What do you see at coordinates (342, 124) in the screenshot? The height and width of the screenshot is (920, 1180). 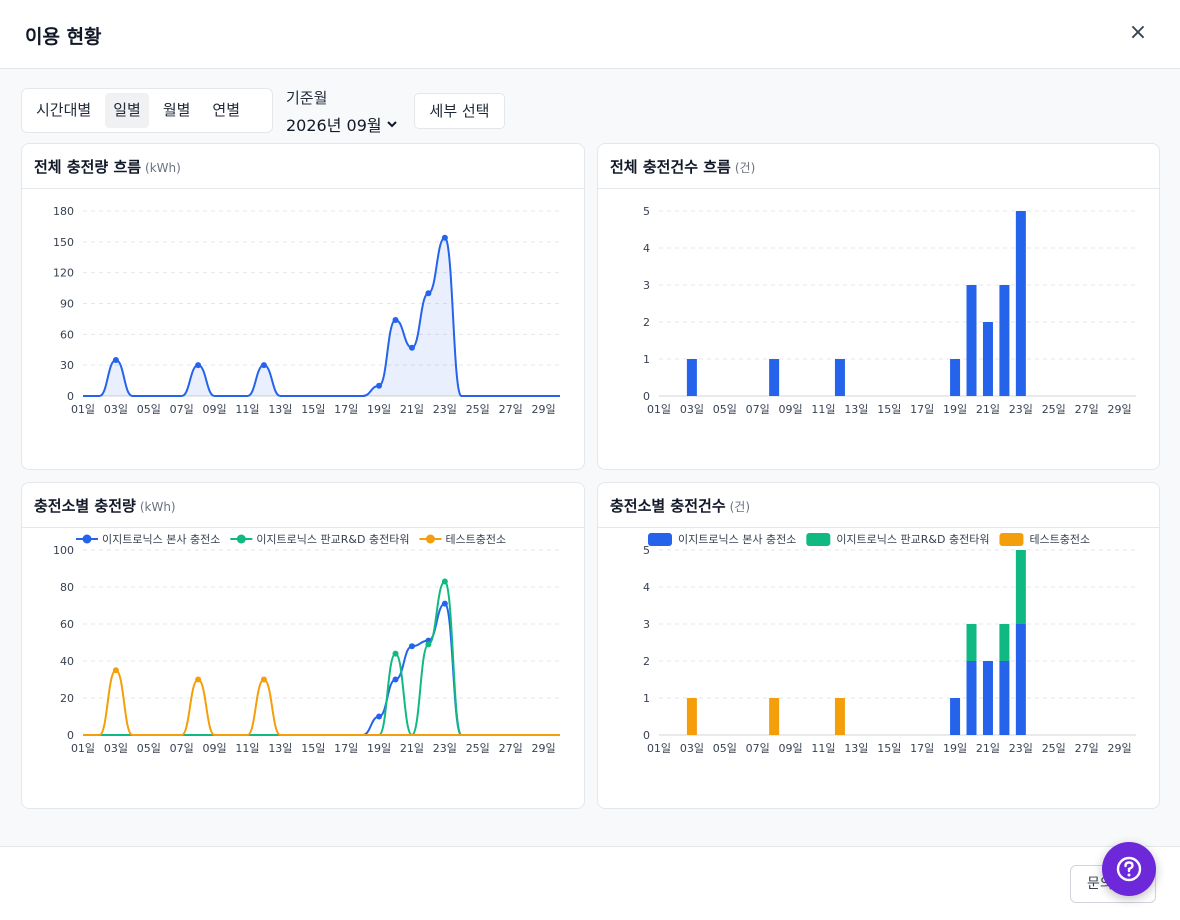 I see `month-dropdown: 2026년 09월` at bounding box center [342, 124].